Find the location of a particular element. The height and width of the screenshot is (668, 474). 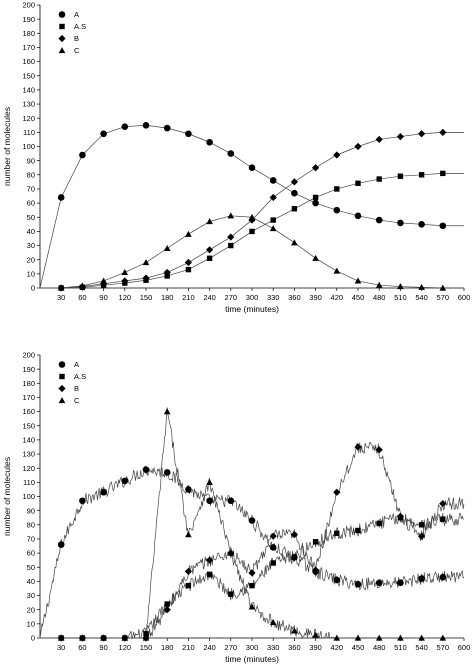

x-axis-label: time (minutes) is located at coordinates (252, 309).